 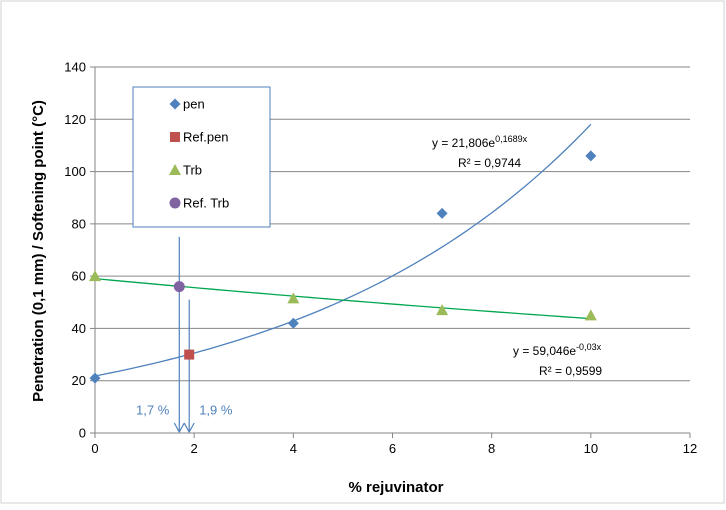 I want to click on y-tick-label: 20, so click(x=79, y=380).